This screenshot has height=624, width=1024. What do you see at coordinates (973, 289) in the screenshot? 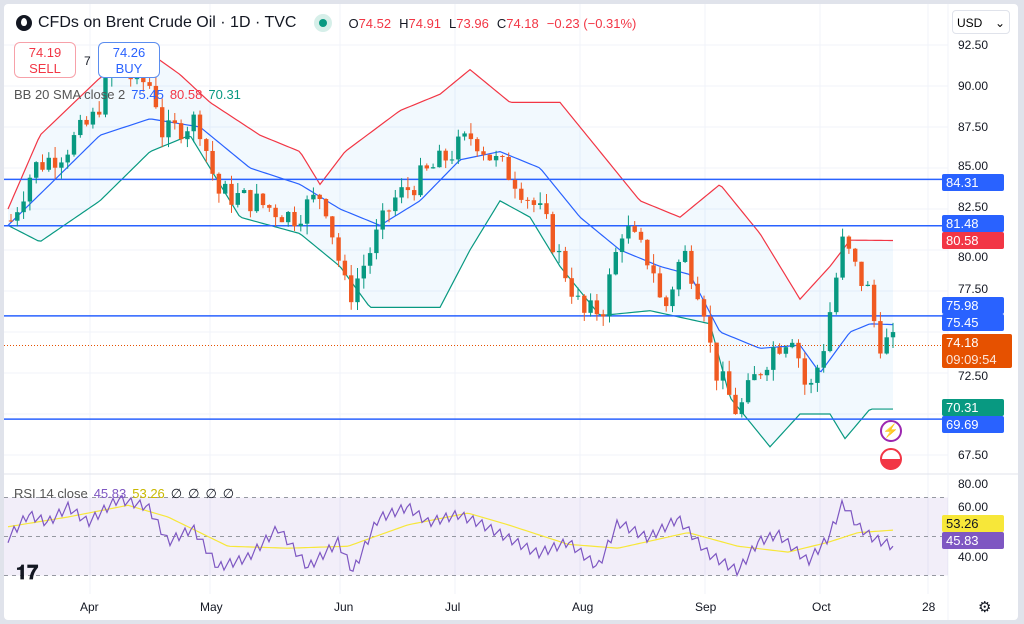
I see `price-tick: 77.50` at bounding box center [973, 289].